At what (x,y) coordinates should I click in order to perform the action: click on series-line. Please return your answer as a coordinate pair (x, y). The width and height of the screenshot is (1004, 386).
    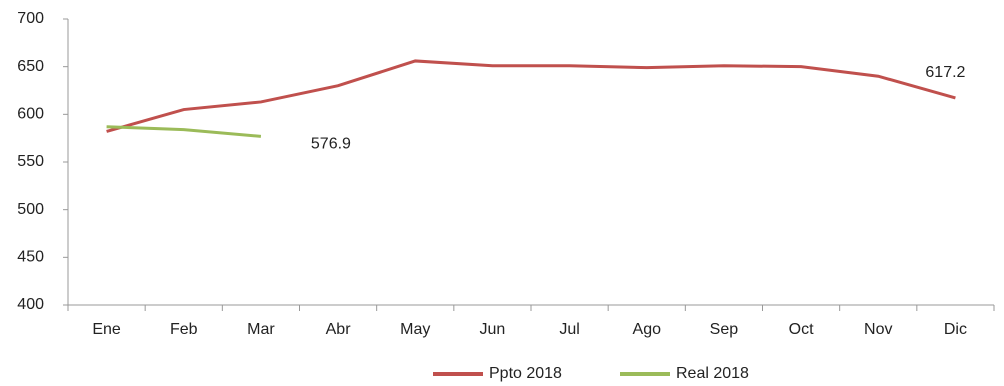
    Looking at the image, I should click on (184, 131).